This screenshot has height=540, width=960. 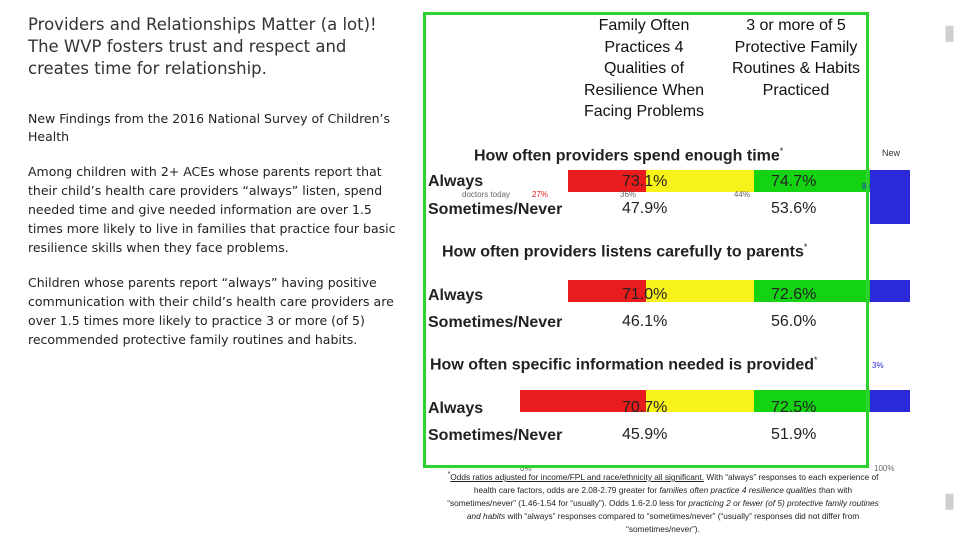 What do you see at coordinates (884, 468) in the screenshot?
I see `bg-axis-100: 100%` at bounding box center [884, 468].